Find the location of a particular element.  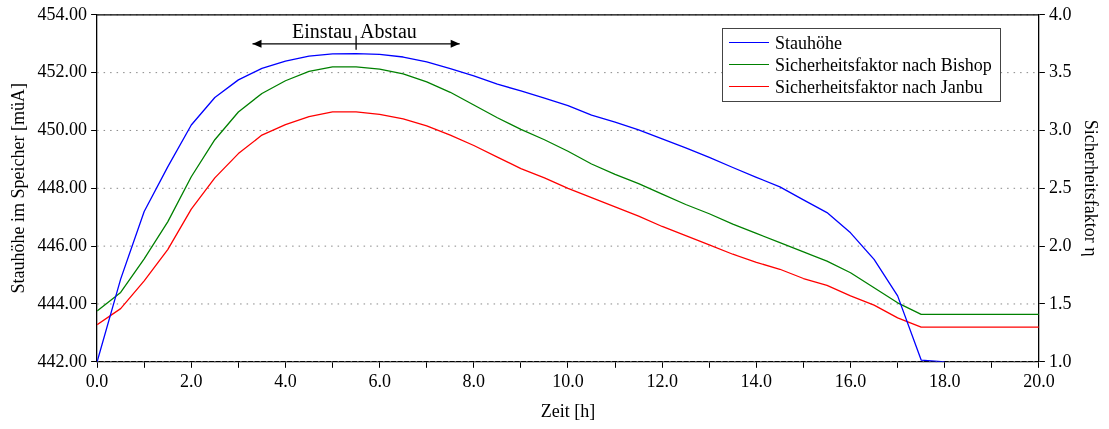

x-tick-label: 20.0 is located at coordinates (1039, 381).